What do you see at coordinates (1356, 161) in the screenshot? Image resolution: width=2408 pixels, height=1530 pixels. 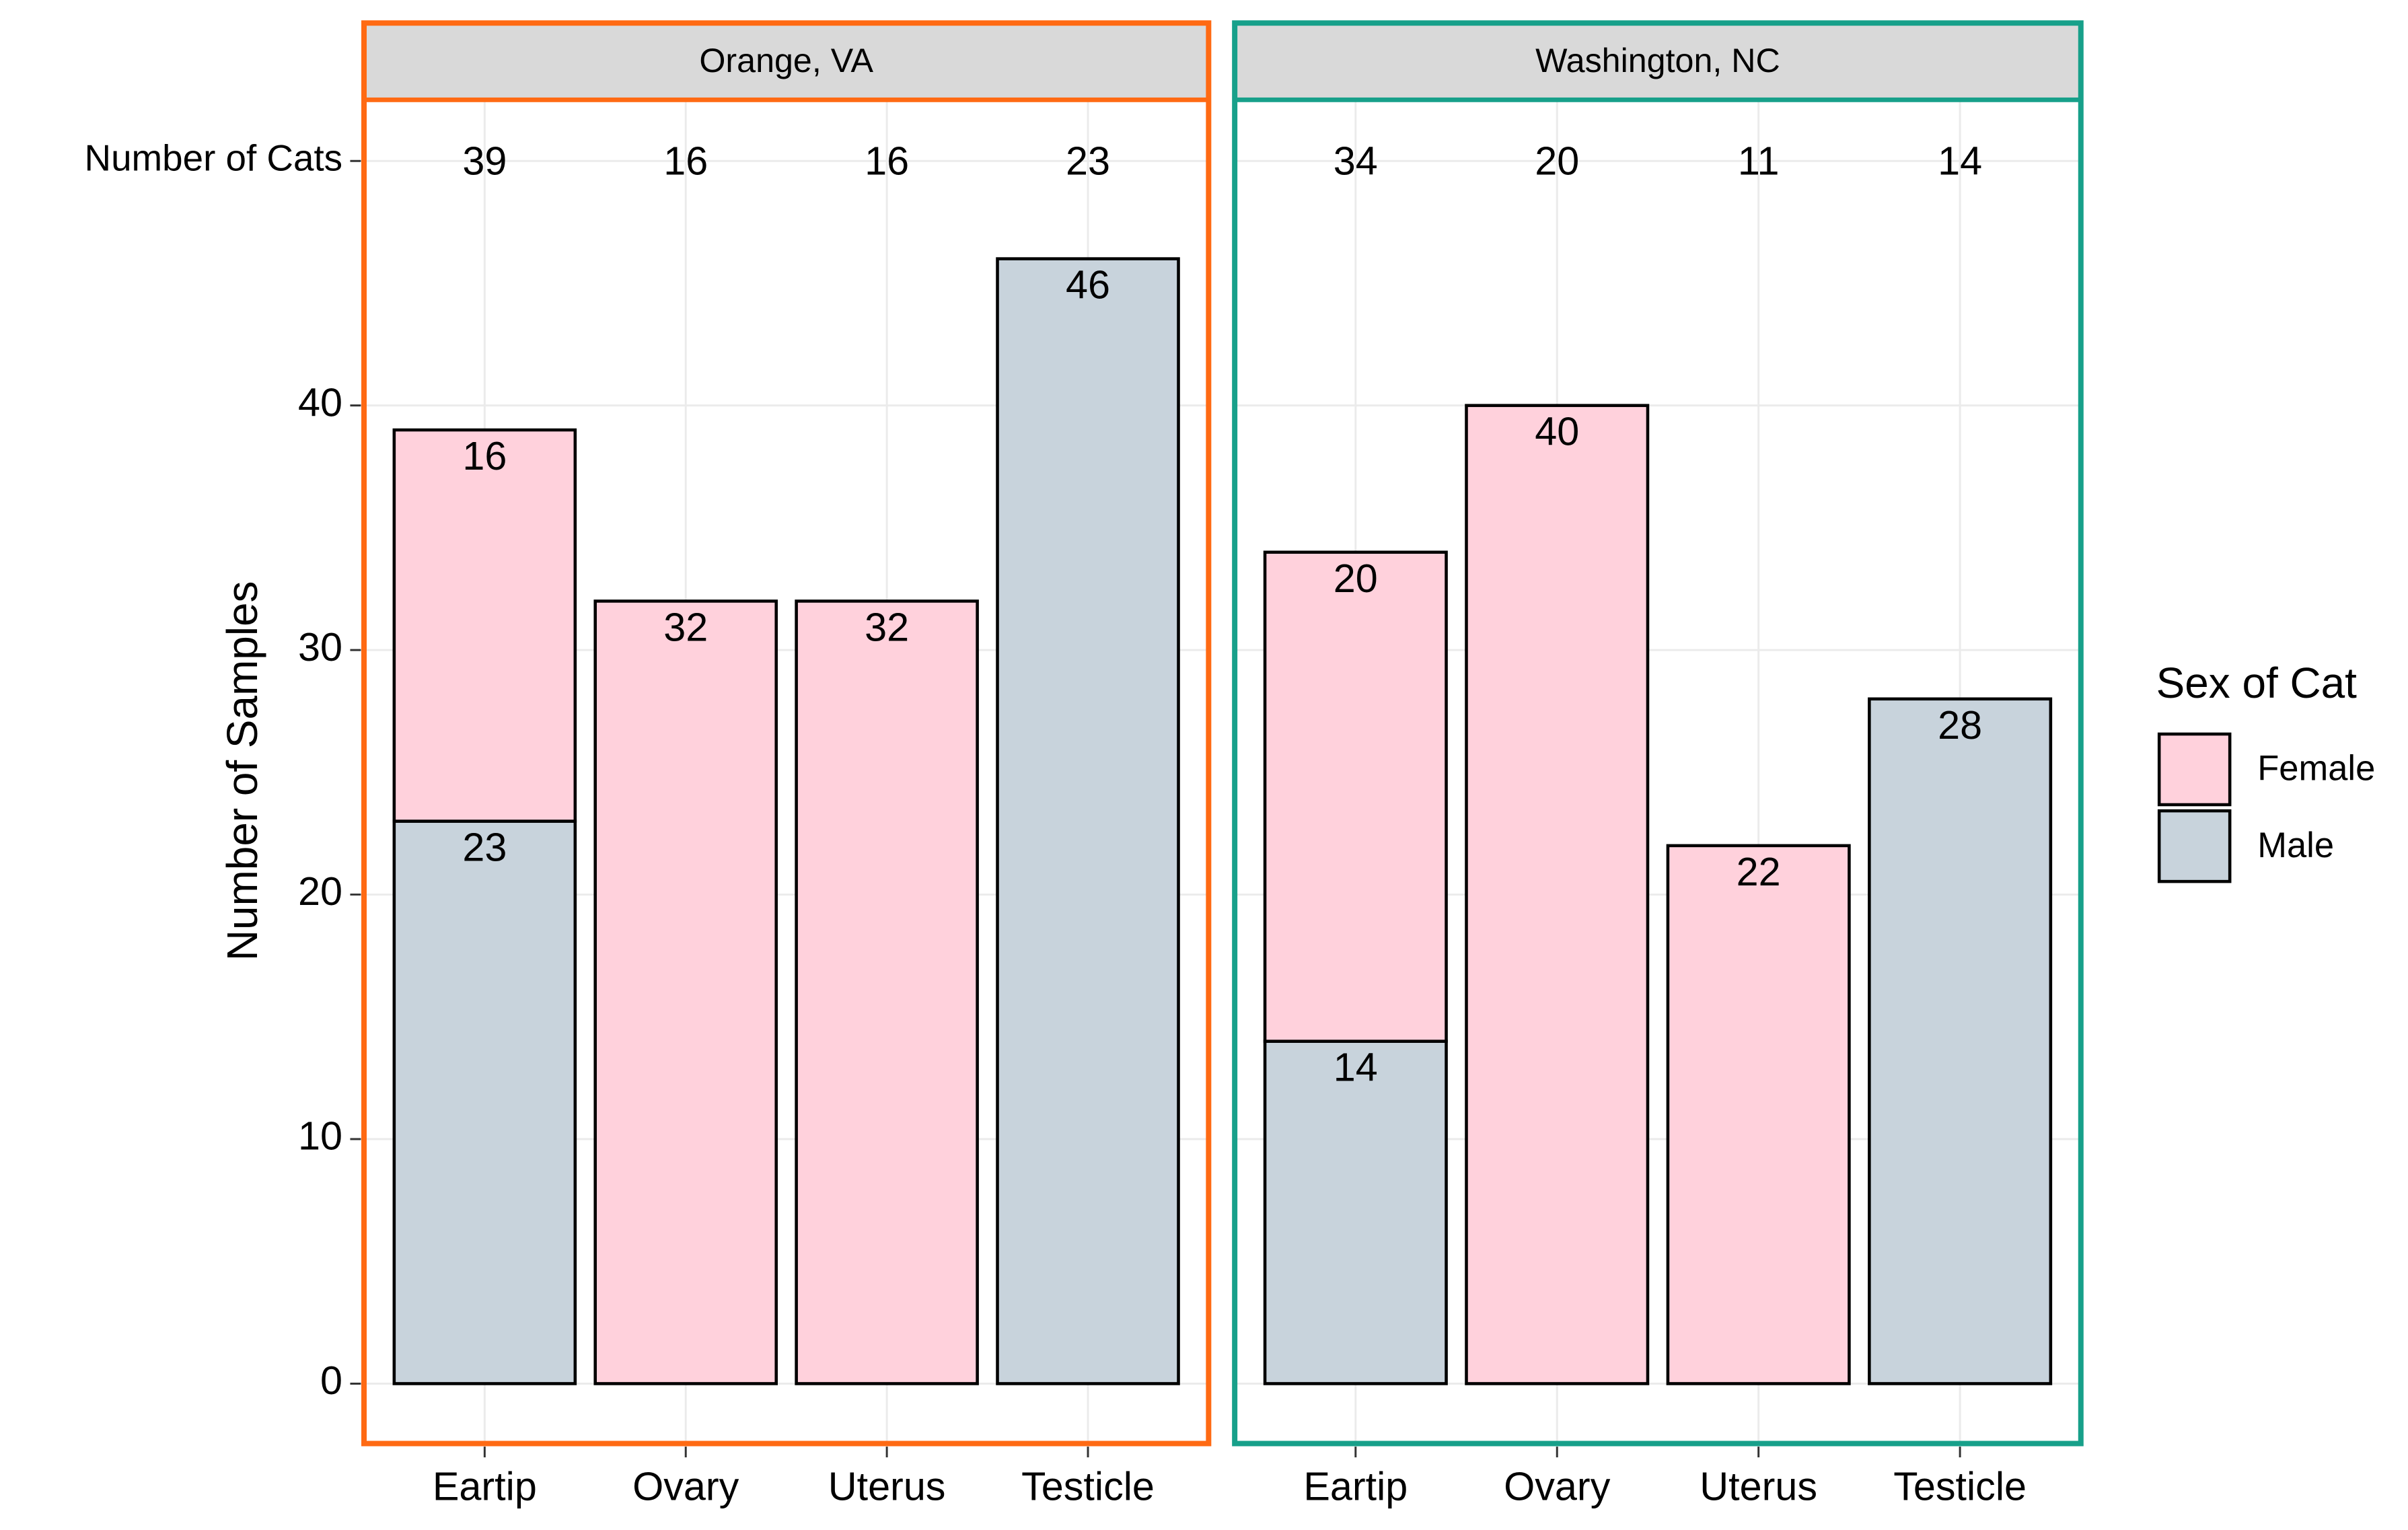 I see `cat-count: 34` at bounding box center [1356, 161].